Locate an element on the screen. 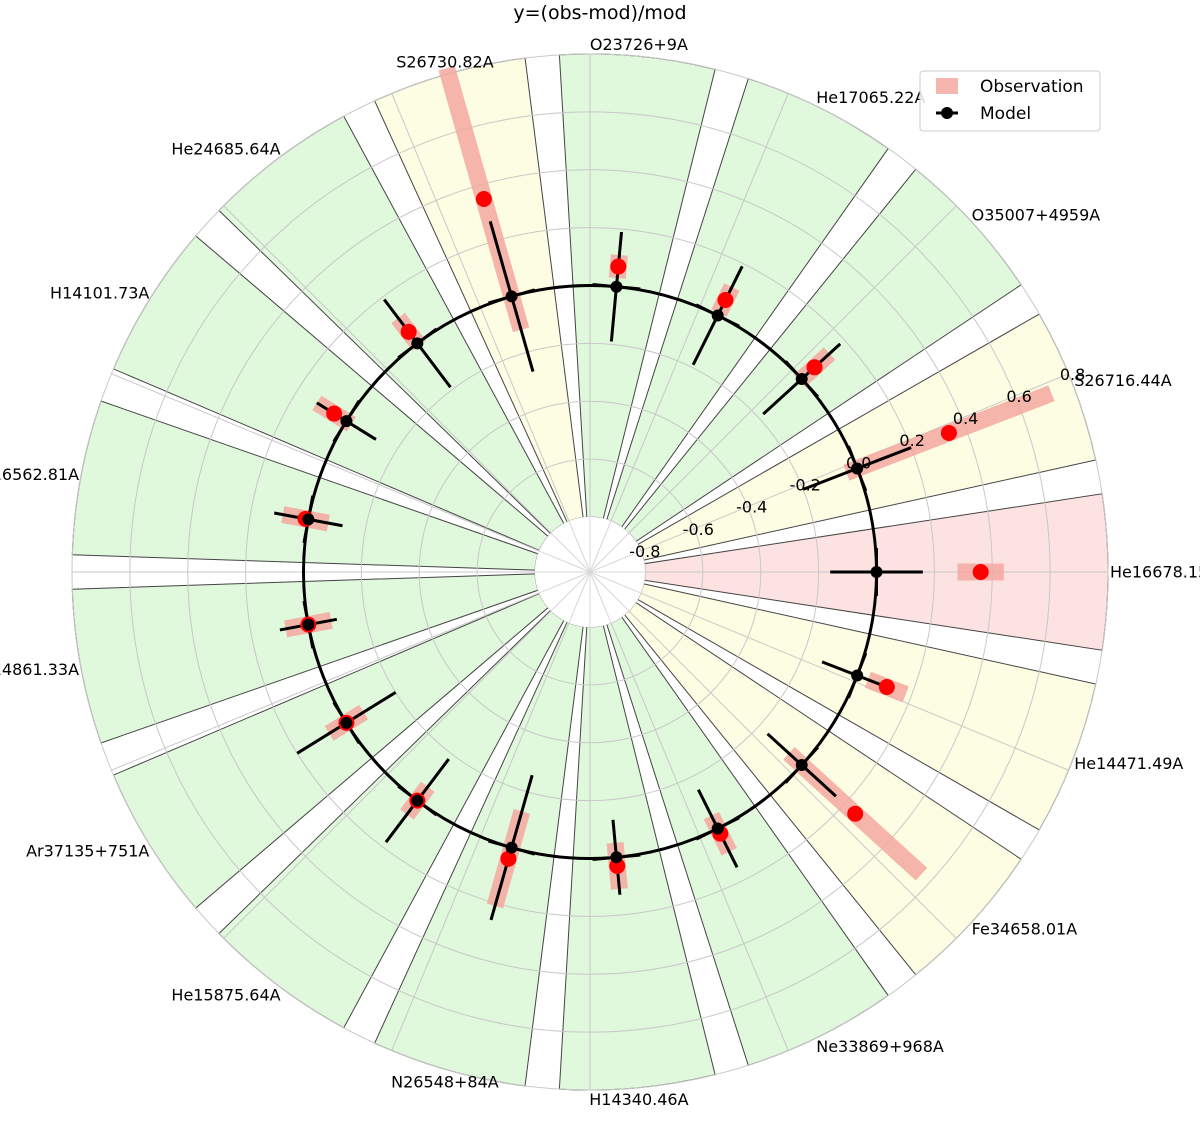  radial-tick-label: 0.0 is located at coordinates (858, 462).